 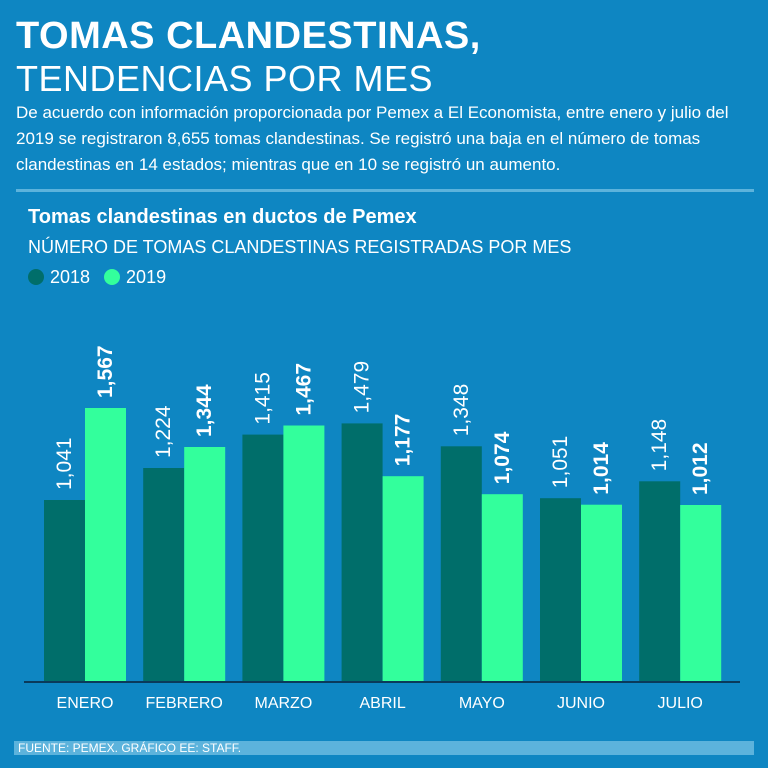 I want to click on value-label-2018-febrero: 1,224, so click(x=163, y=431).